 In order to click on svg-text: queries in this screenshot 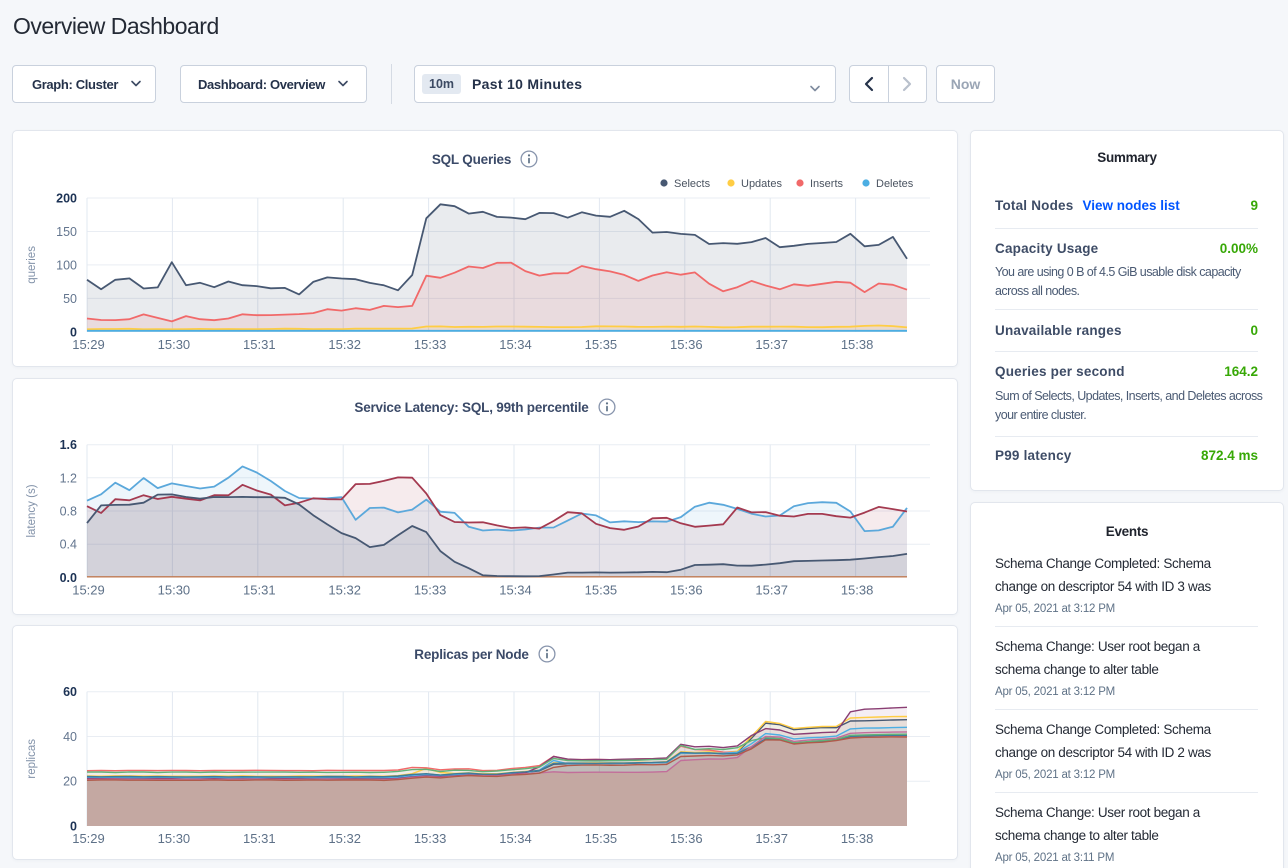, I will do `click(32, 265)`.